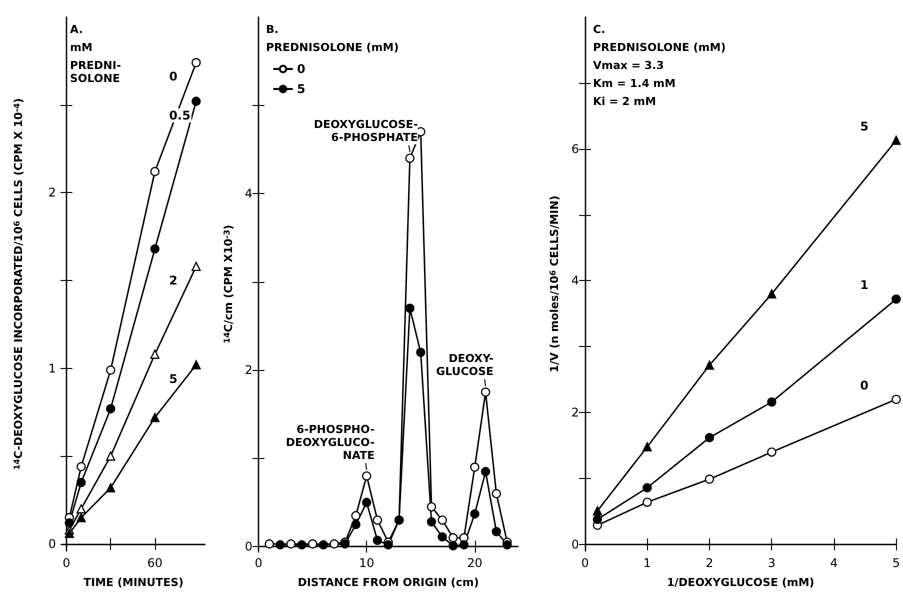 The width and height of the screenshot is (903, 593). What do you see at coordinates (81, 47) in the screenshot?
I see `annotation: mM` at bounding box center [81, 47].